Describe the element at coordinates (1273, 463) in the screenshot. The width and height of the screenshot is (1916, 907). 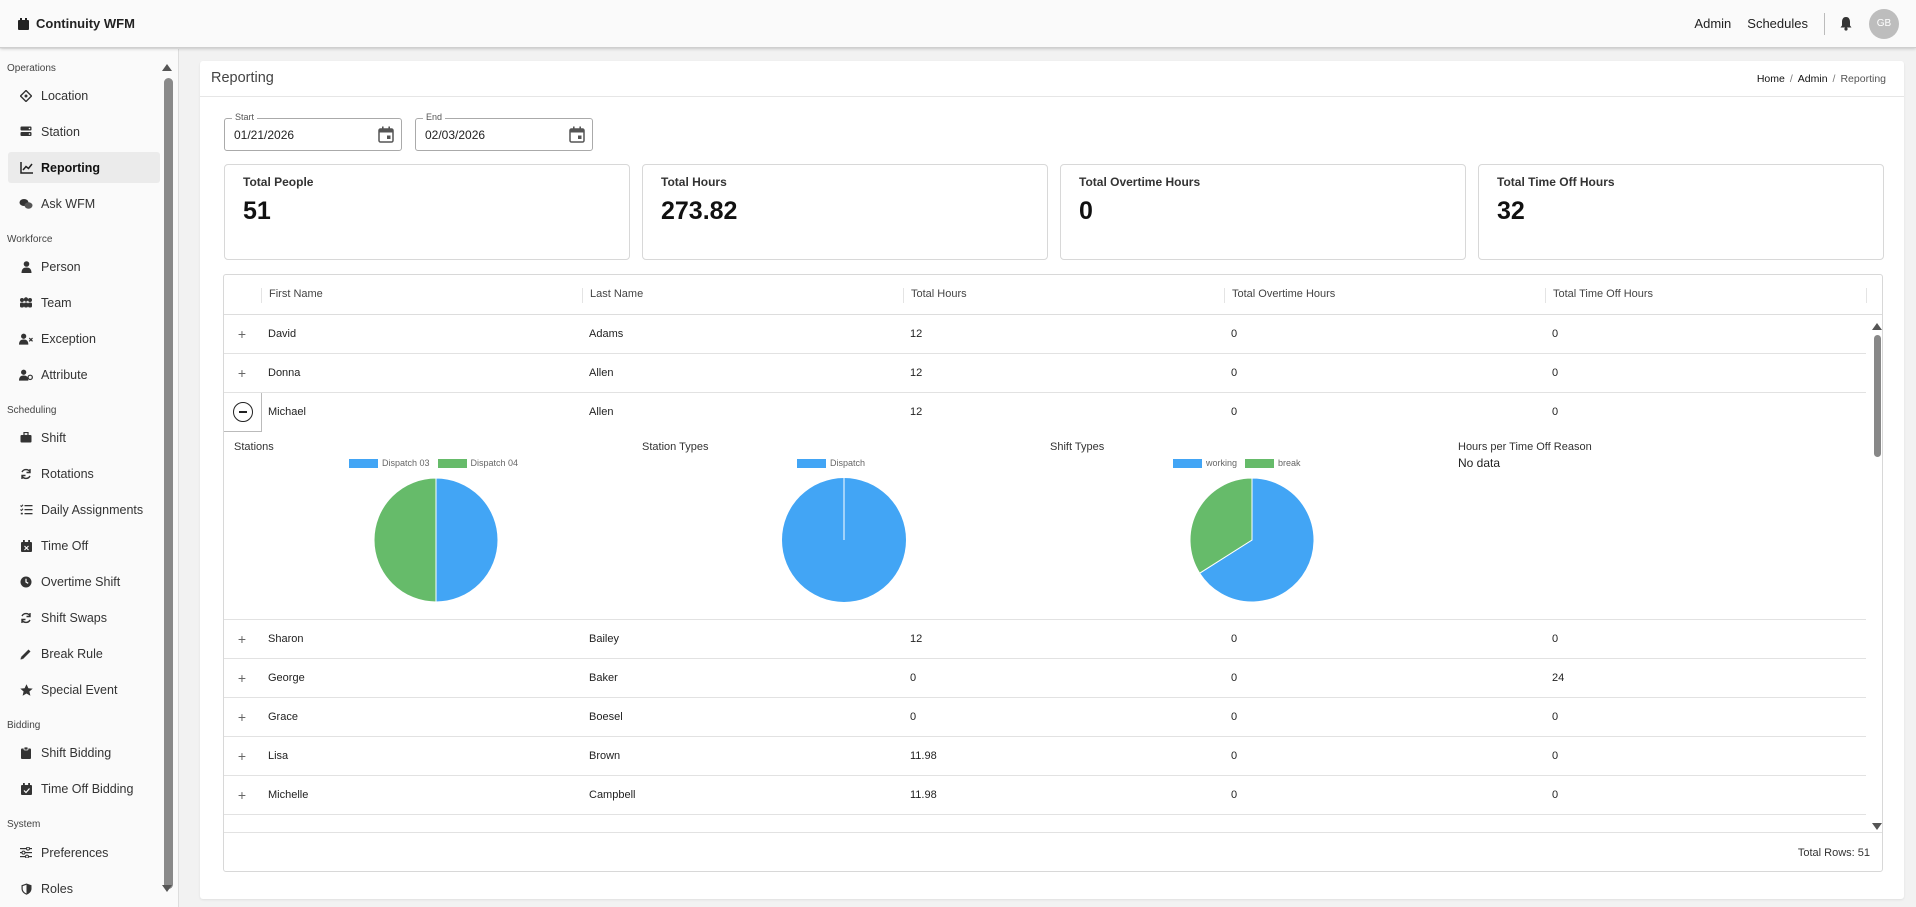
I see `legend-item: break` at that location.